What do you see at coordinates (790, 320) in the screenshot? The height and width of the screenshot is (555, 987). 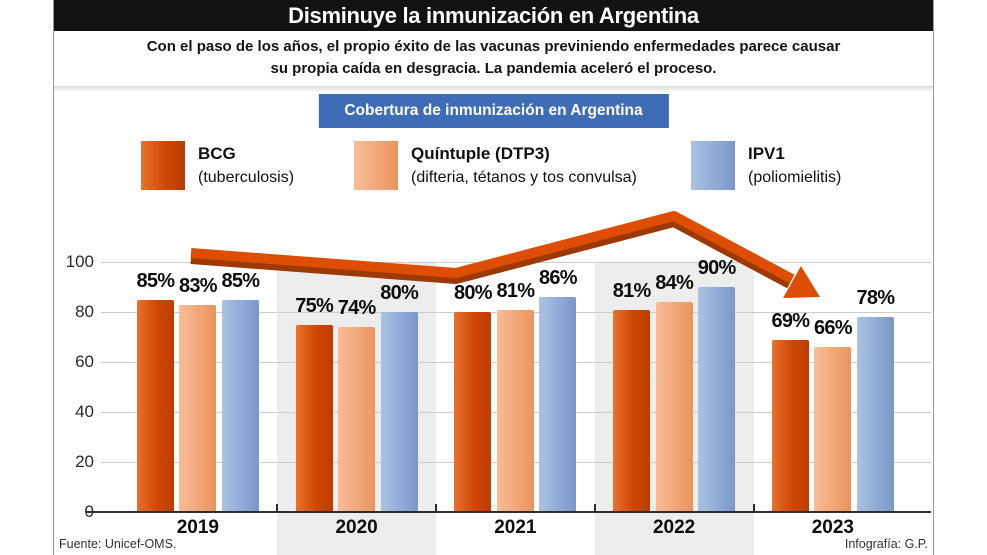 I see `value-label-BCG-2023: 69%` at bounding box center [790, 320].